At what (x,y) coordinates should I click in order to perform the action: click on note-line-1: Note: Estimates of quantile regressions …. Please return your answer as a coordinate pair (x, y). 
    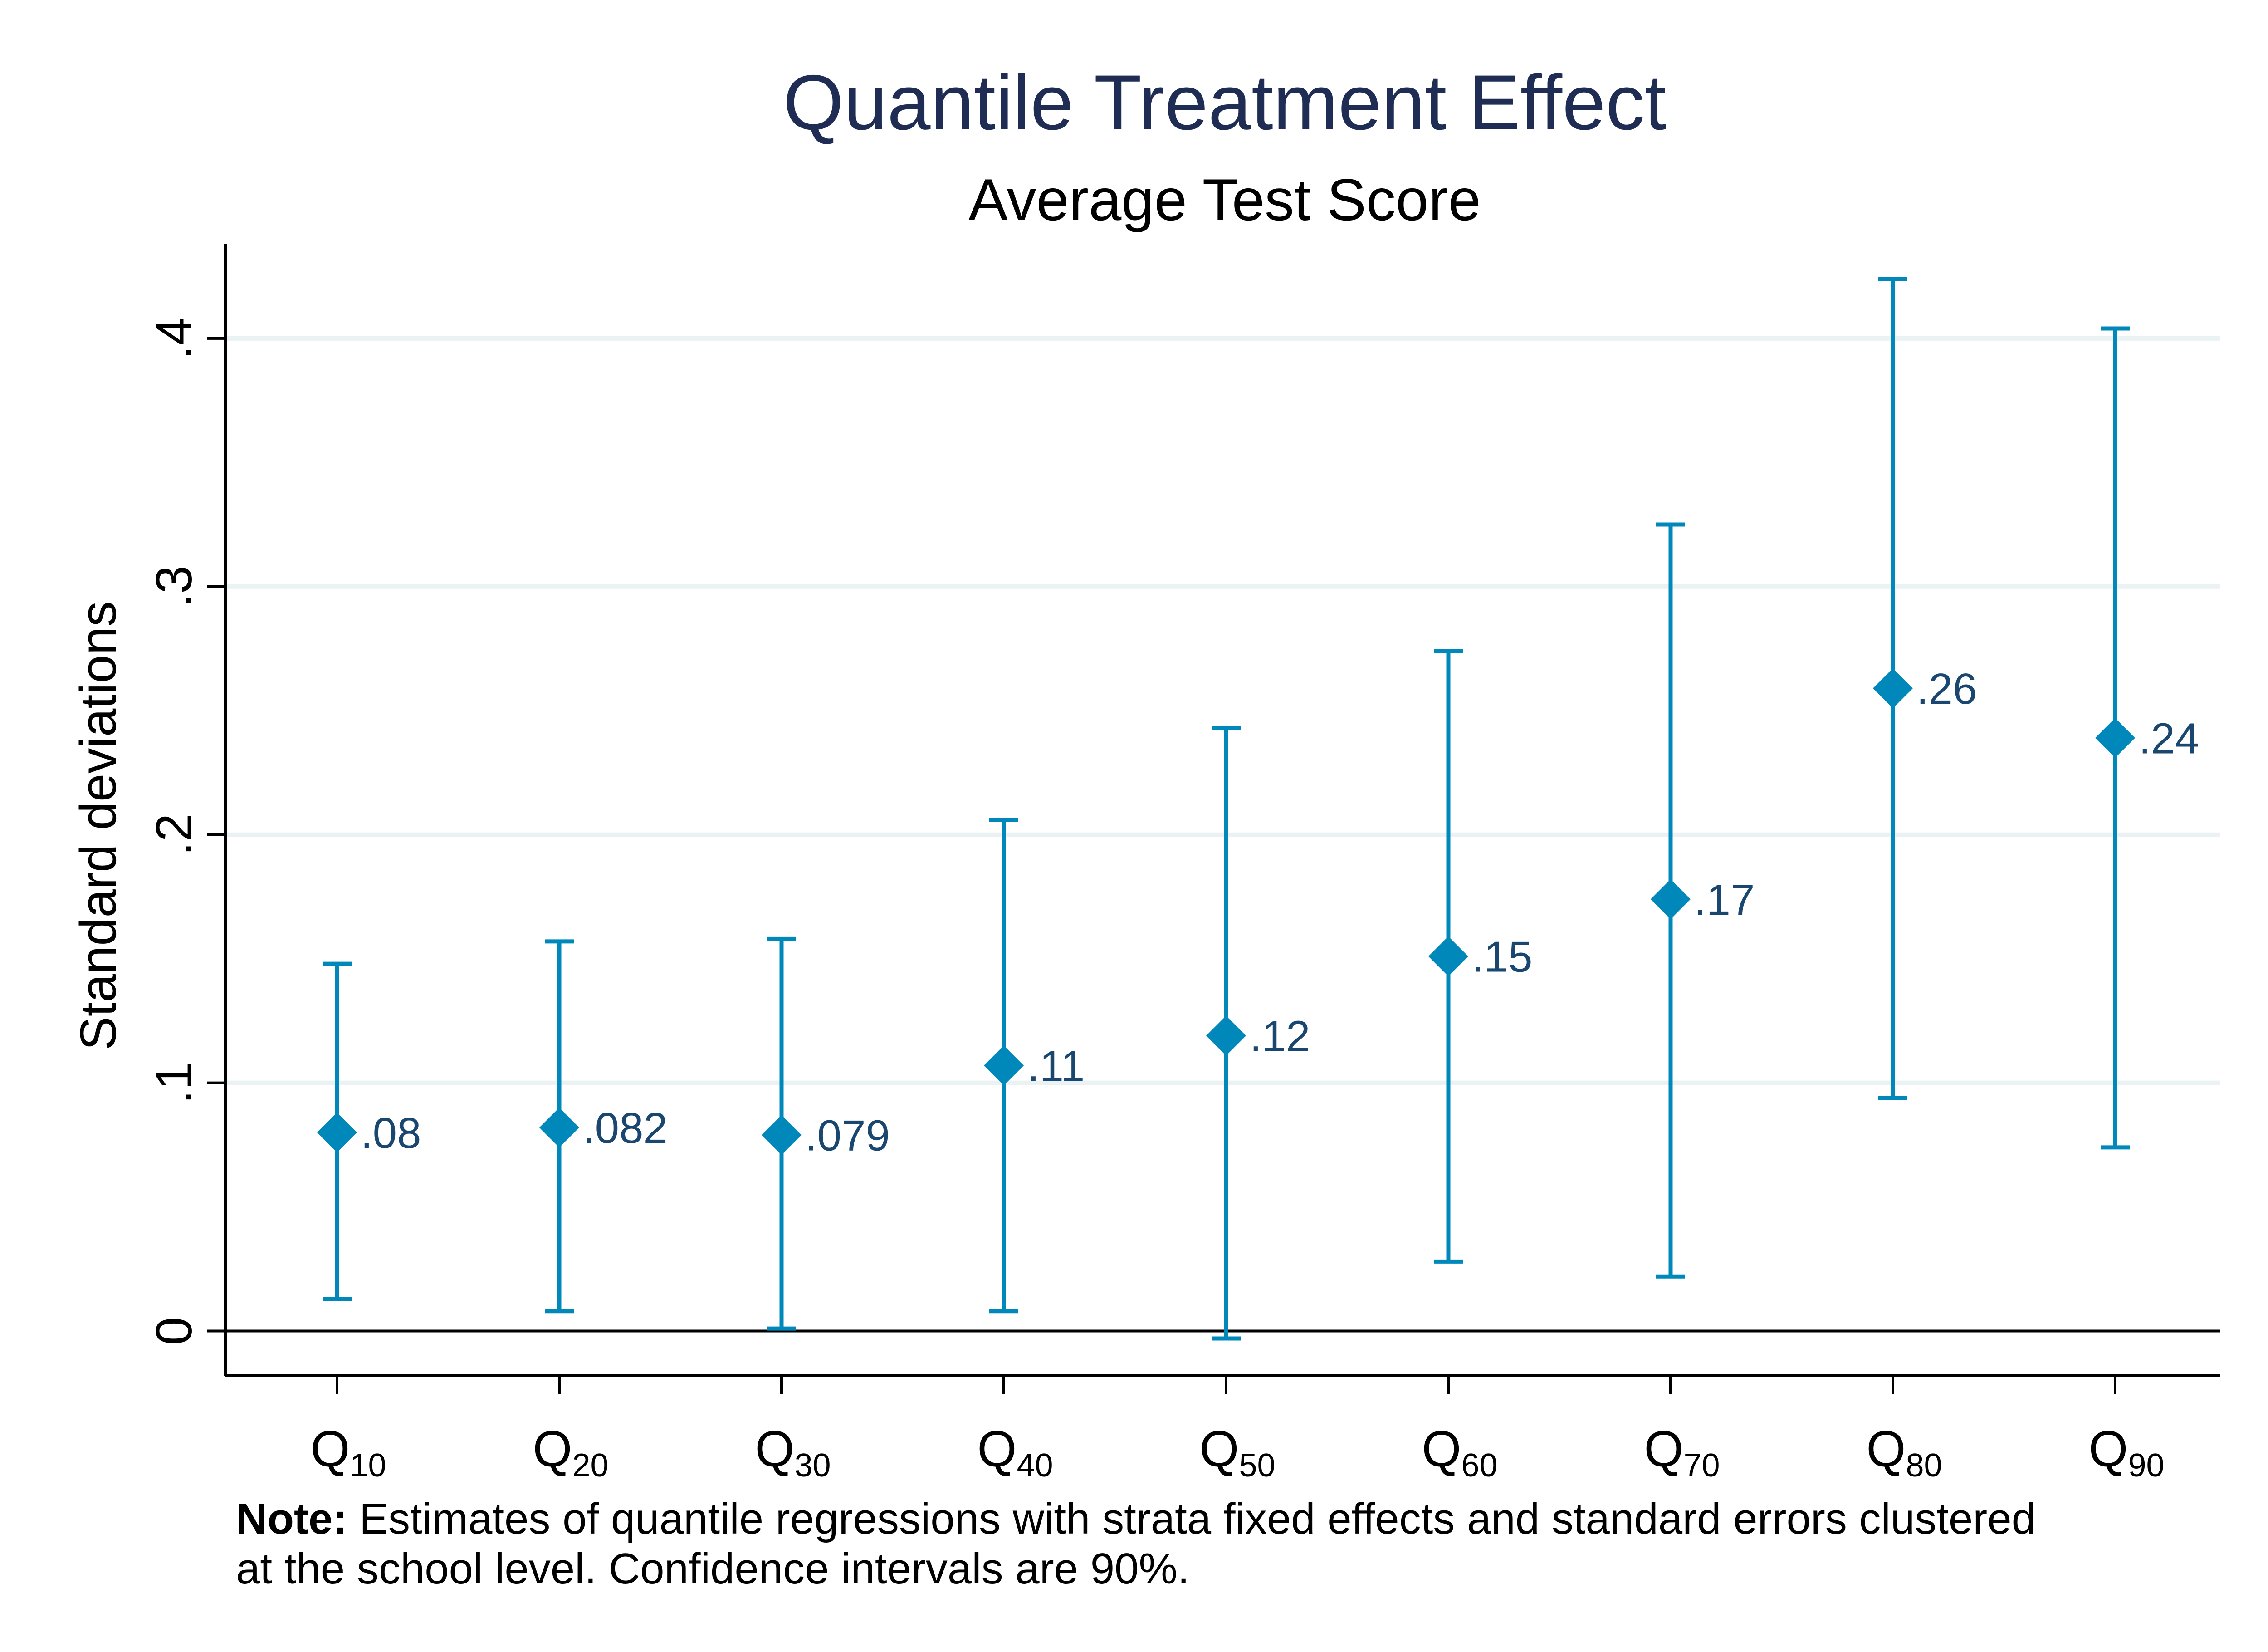
    Looking at the image, I should click on (1136, 1519).